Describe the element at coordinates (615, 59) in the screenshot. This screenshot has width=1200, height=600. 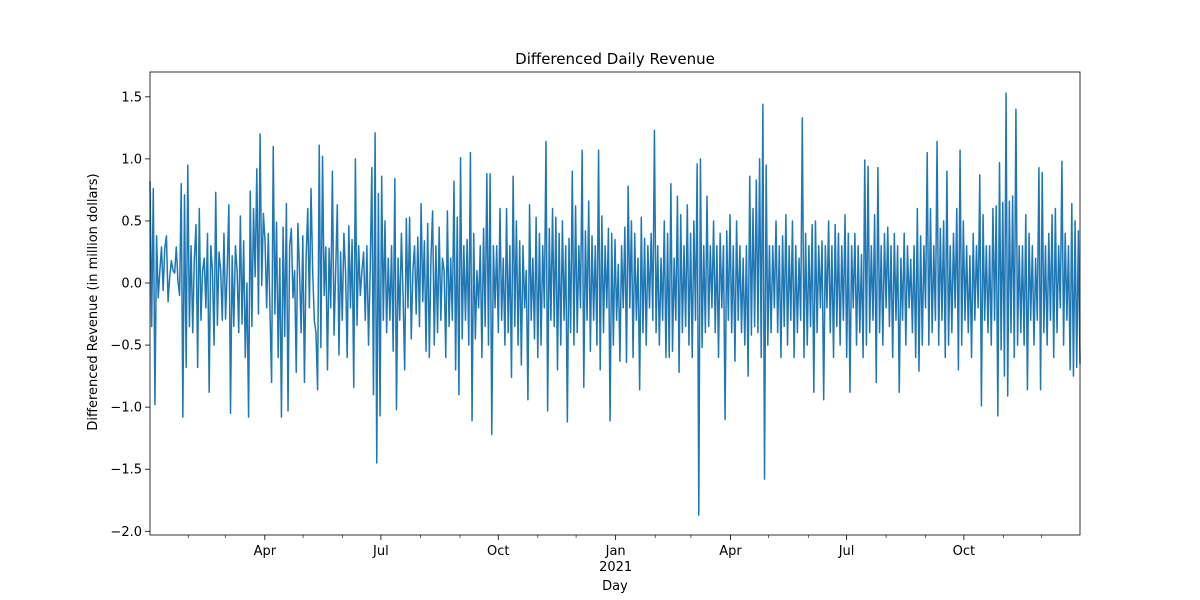
I see `chart-title: Differenced Daily Revenue` at that location.